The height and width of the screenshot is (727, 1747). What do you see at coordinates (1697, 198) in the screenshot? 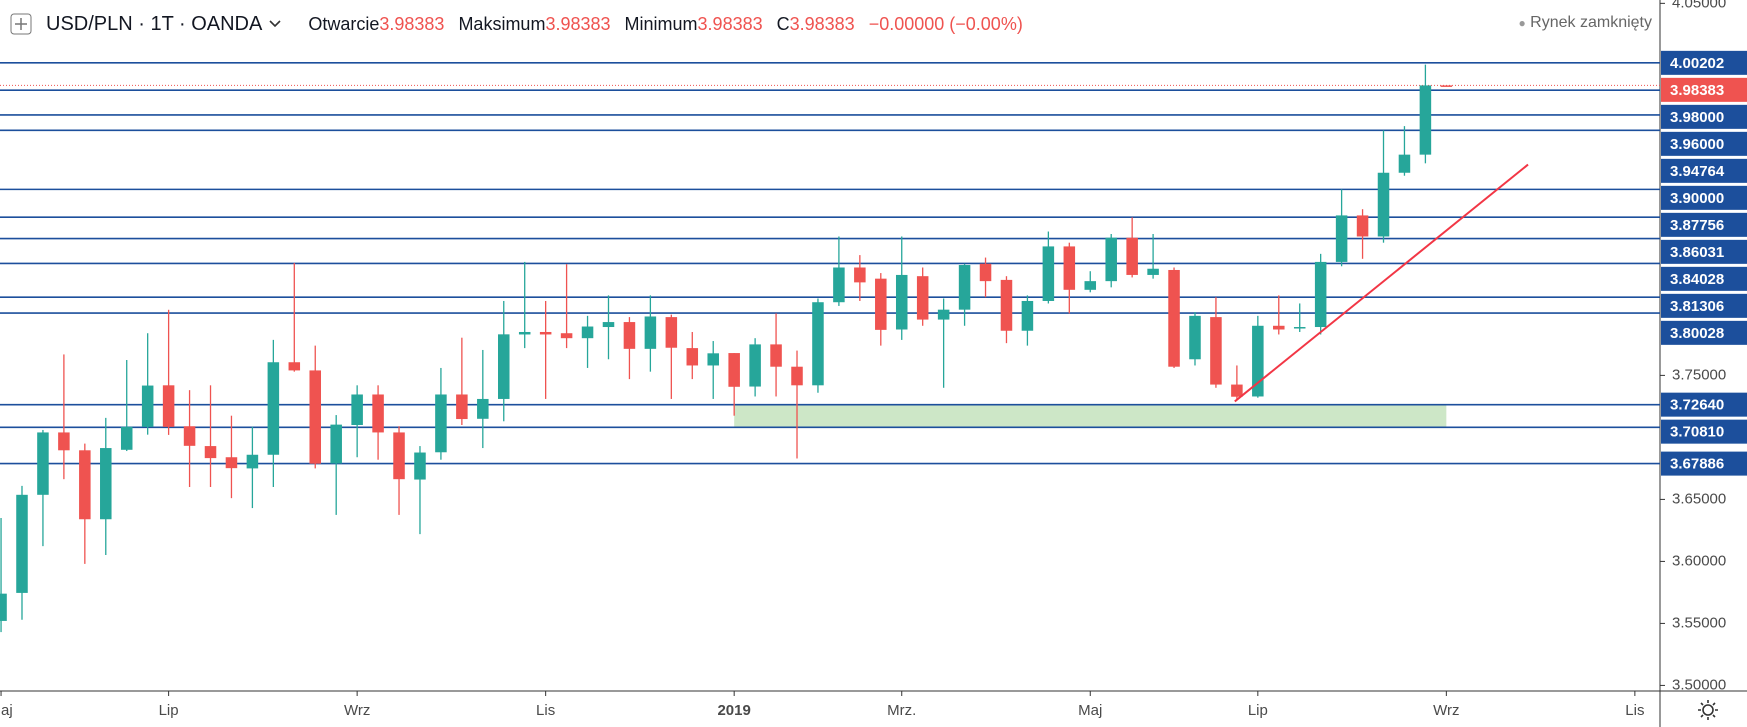
I see `price-label: 3.90000` at bounding box center [1697, 198].